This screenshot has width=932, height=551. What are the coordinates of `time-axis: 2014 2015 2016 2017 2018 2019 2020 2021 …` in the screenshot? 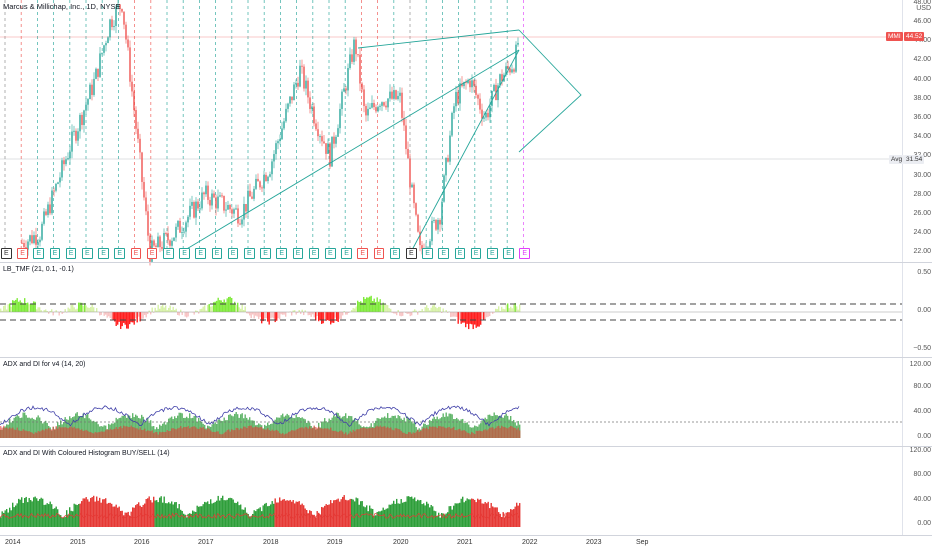 It's located at (466, 543).